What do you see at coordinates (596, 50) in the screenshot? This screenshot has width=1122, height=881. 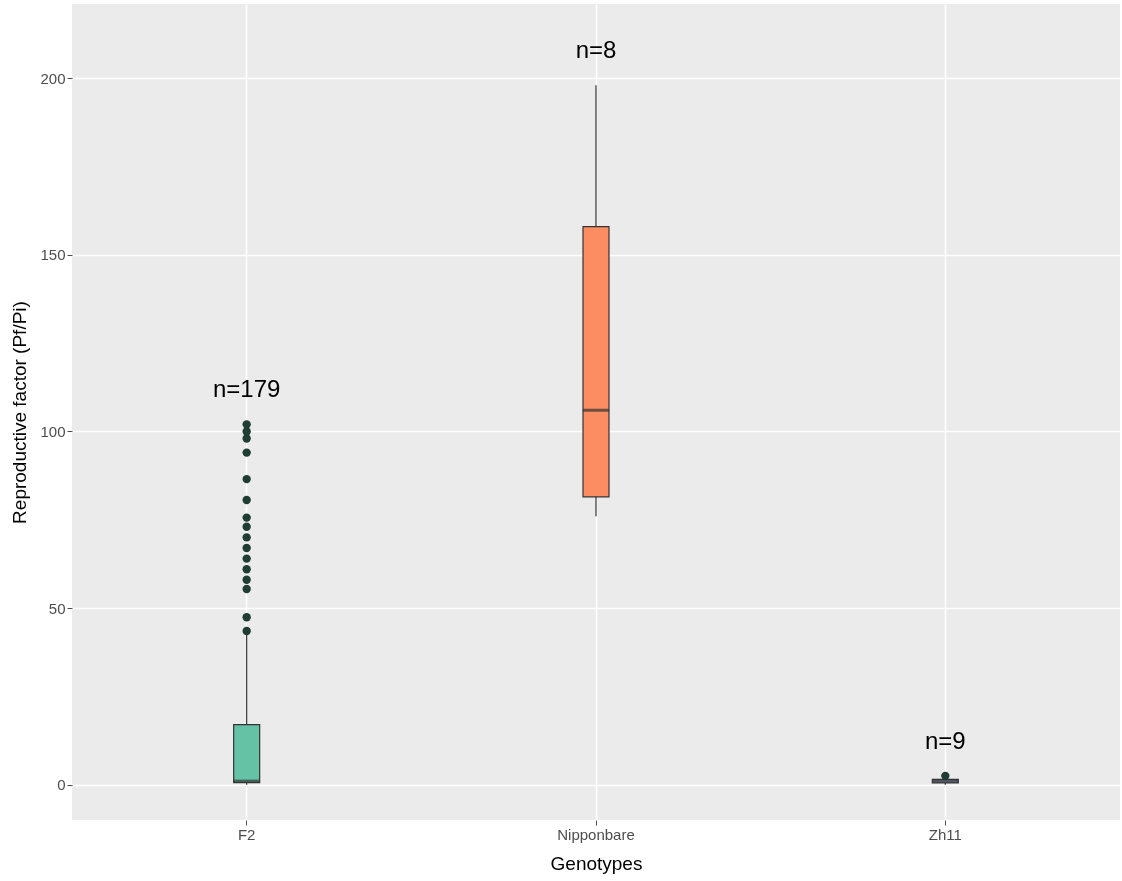 I see `annotation: n=8` at bounding box center [596, 50].